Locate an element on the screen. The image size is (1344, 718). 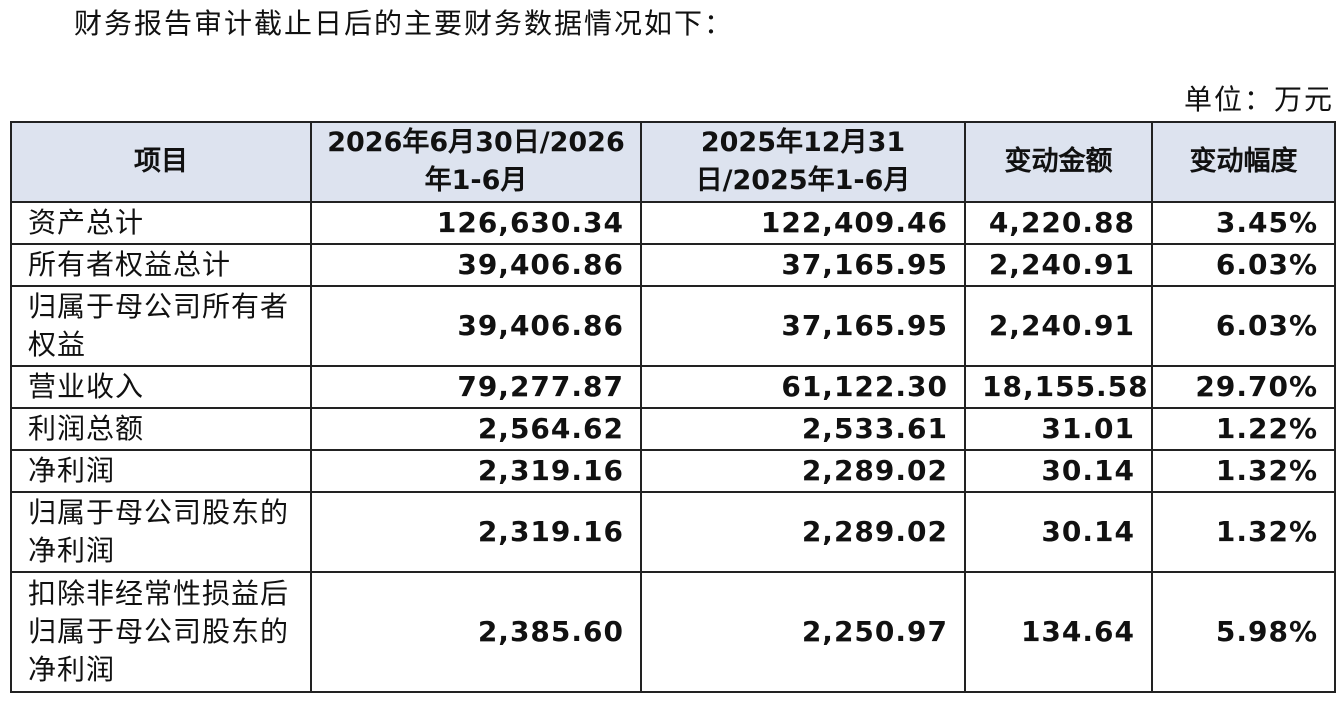
change-rate: 5.98% is located at coordinates (1243, 632).